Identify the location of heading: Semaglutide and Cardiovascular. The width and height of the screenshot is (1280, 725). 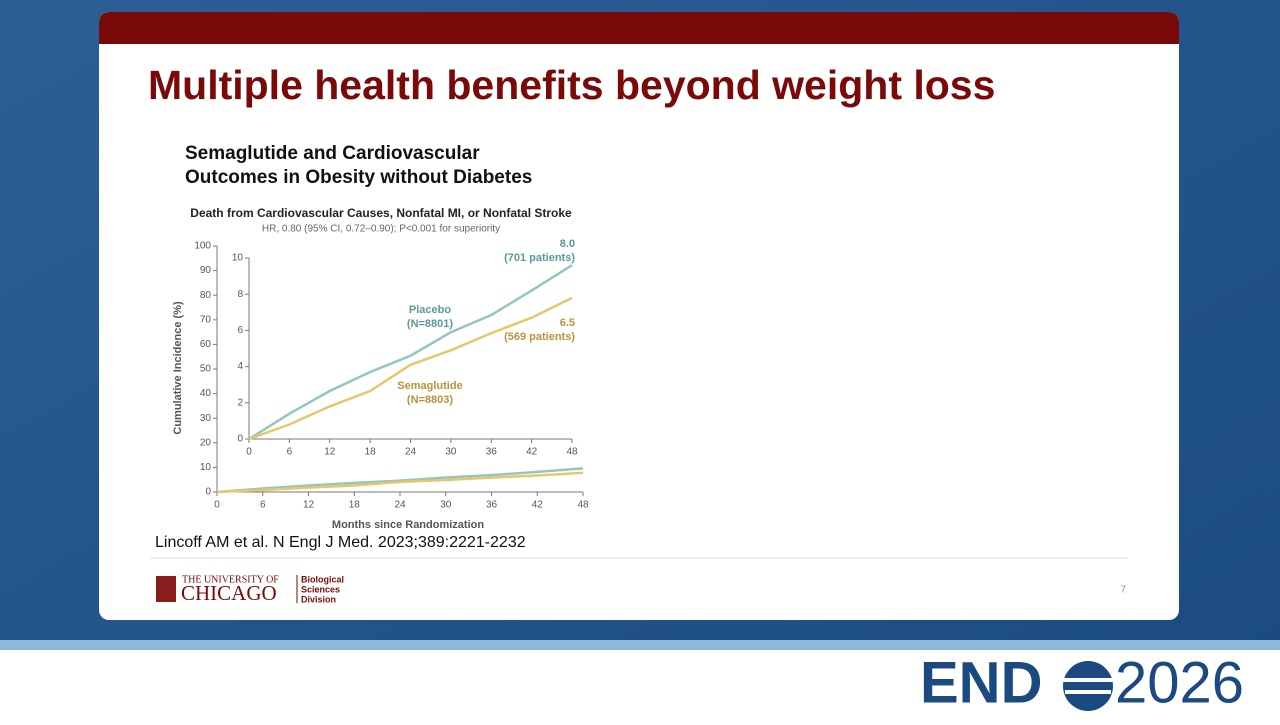
(332, 153).